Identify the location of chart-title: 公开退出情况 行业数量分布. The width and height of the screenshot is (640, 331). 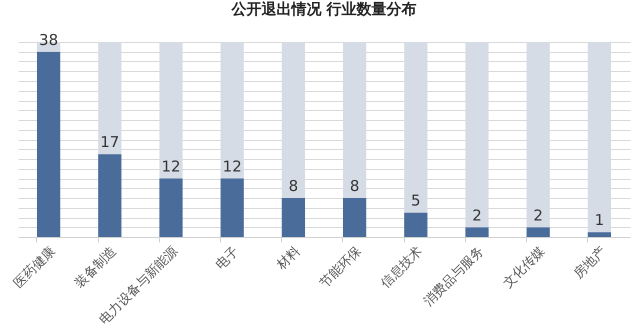
(323, 9).